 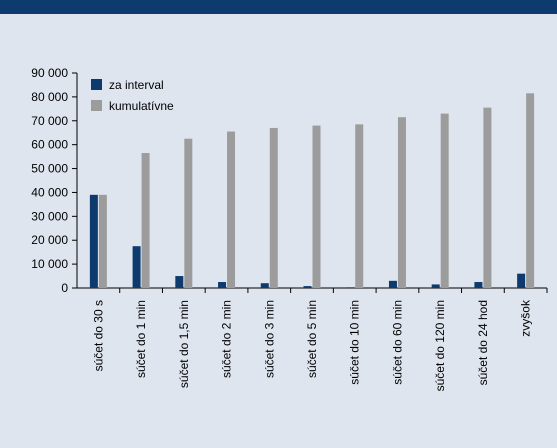 I want to click on x-category-label: súčet do 24 hod, so click(x=483, y=342).